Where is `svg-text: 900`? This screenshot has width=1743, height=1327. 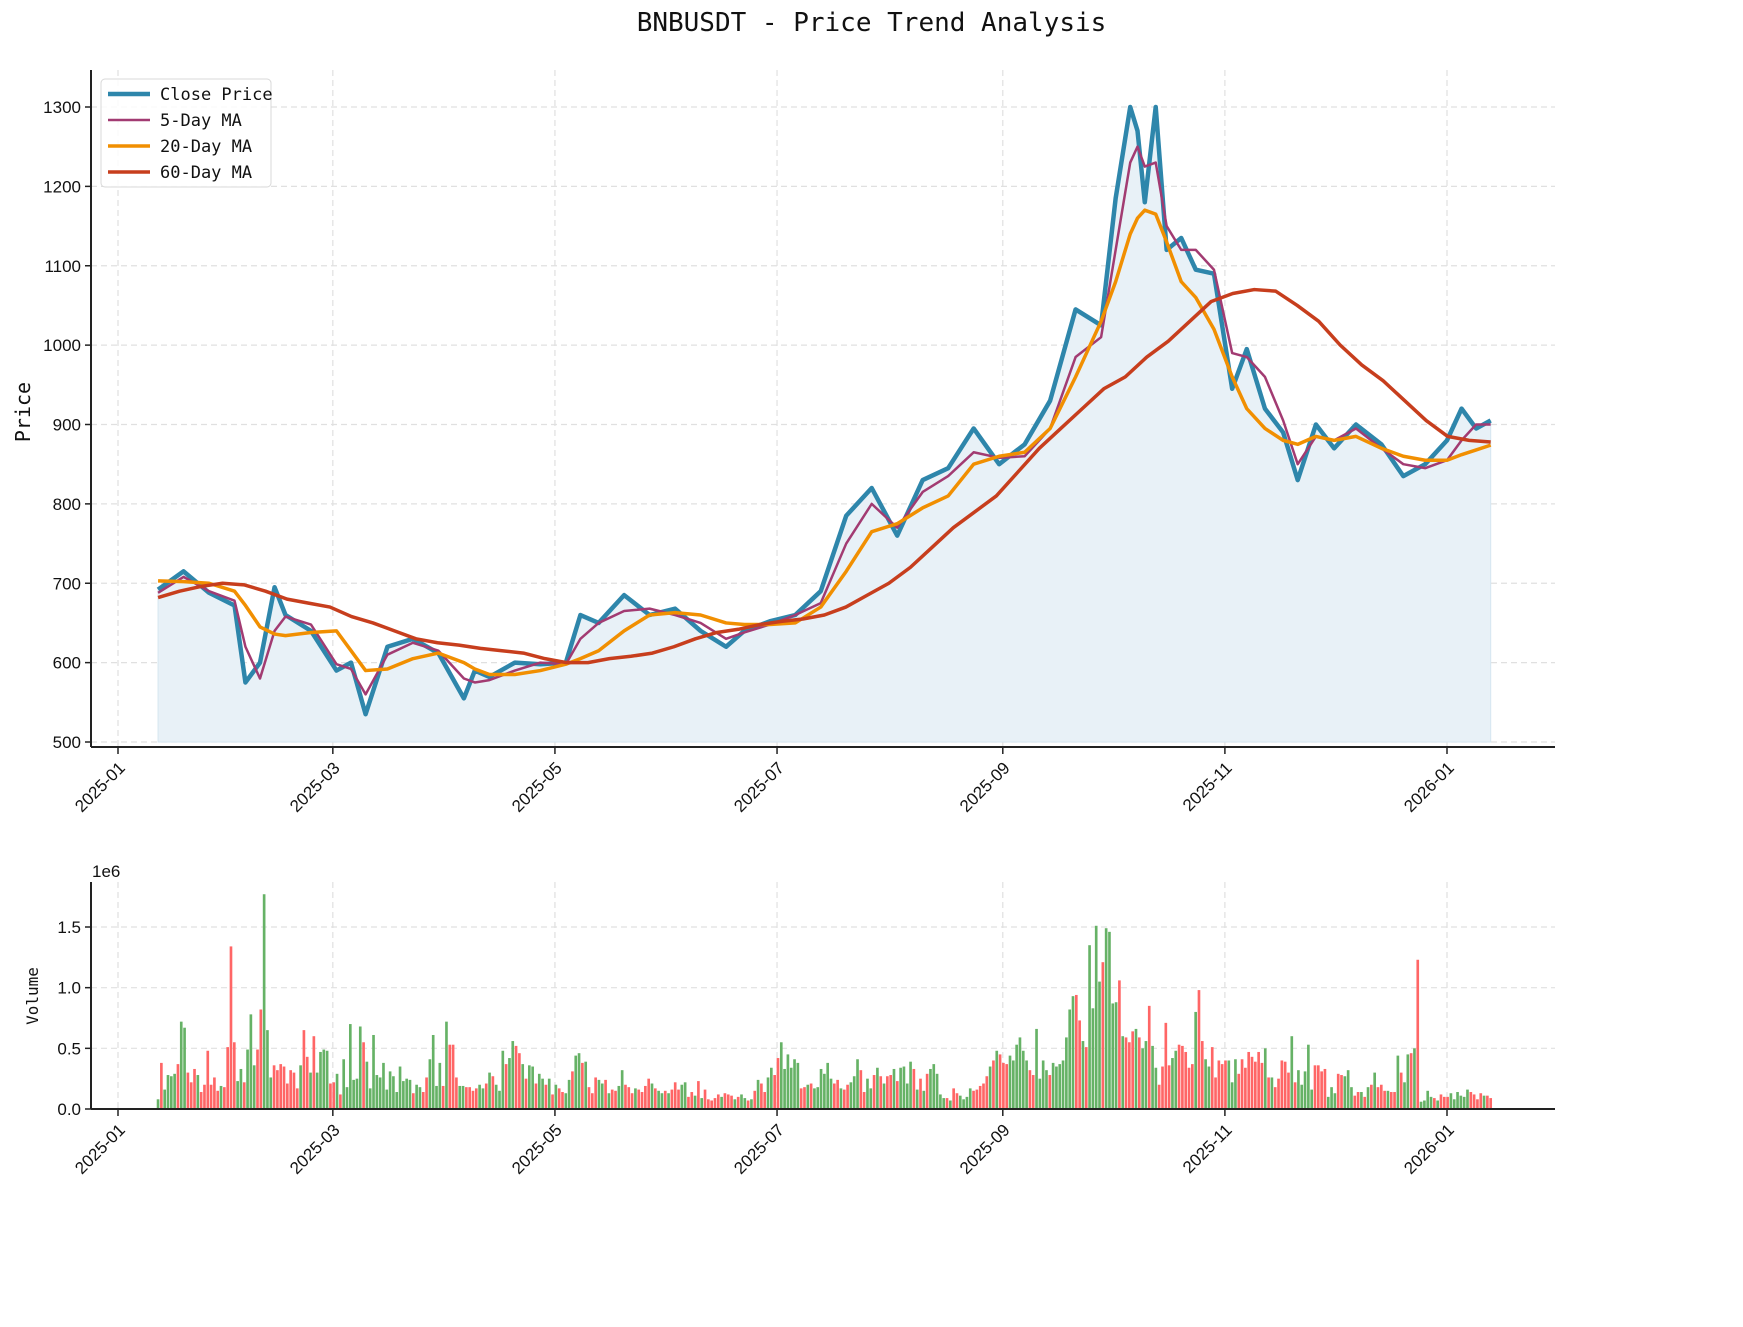
svg-text: 900 is located at coordinates (67, 425).